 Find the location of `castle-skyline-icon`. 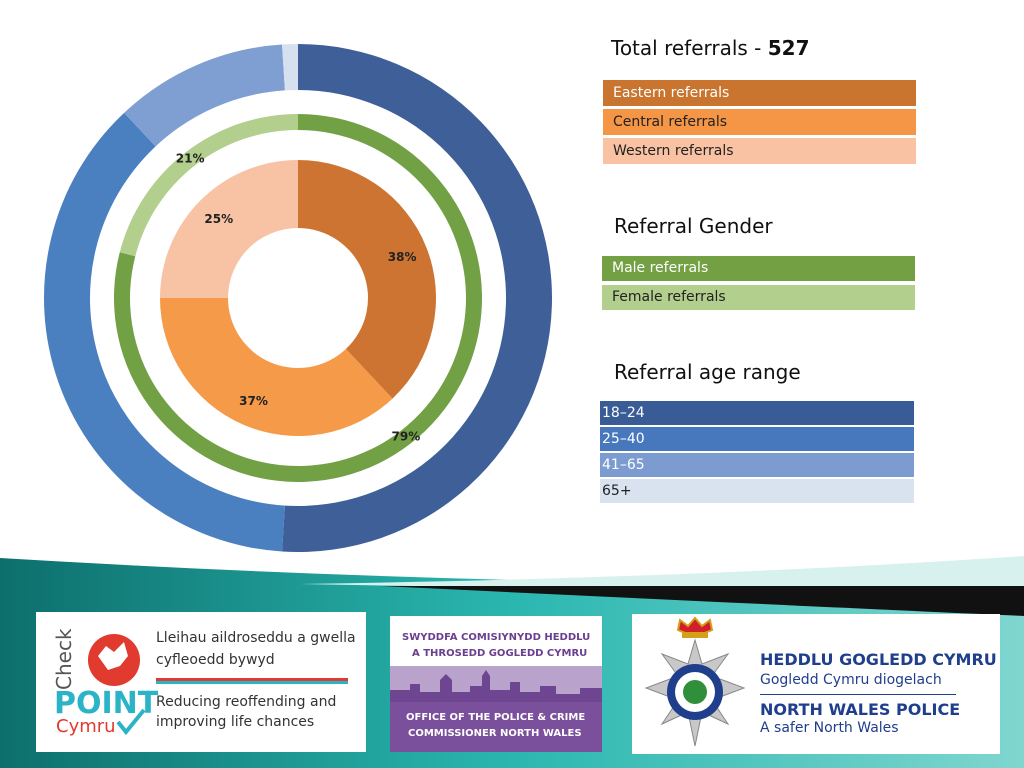

castle-skyline-icon is located at coordinates (496, 684).